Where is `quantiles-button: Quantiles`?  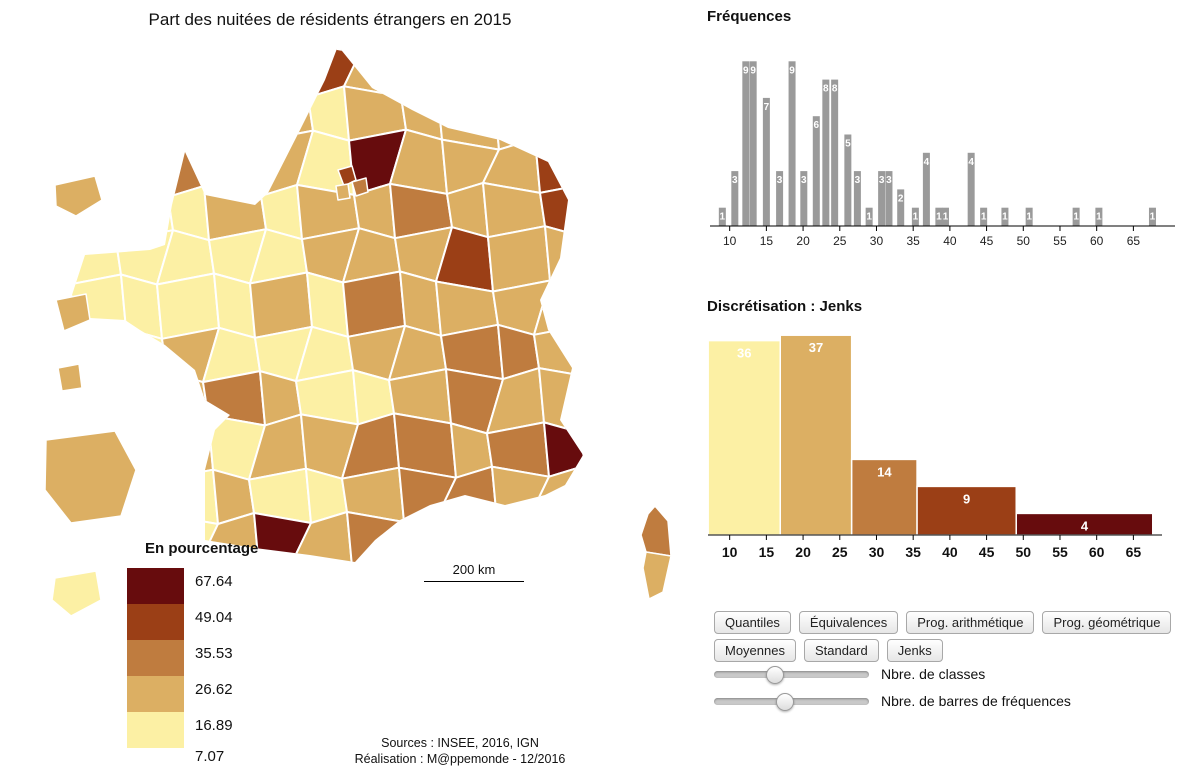
quantiles-button: Quantiles is located at coordinates (752, 622).